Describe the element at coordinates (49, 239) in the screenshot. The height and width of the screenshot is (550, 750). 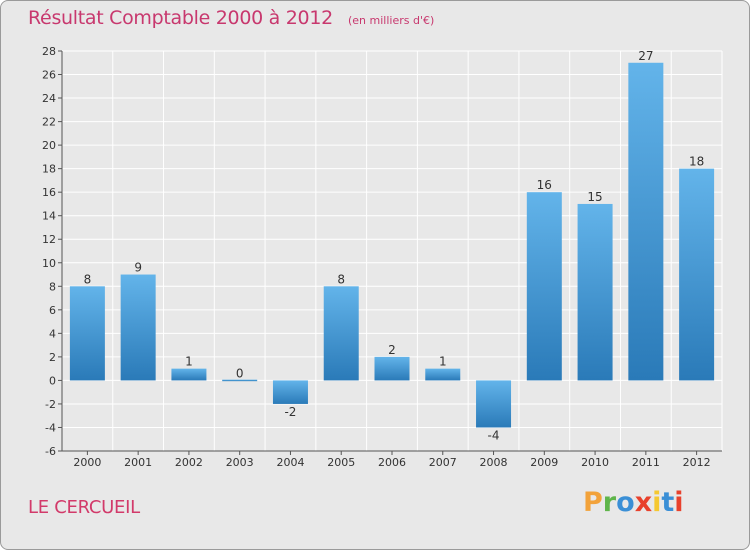
I see `y-tick-label: 12` at that location.